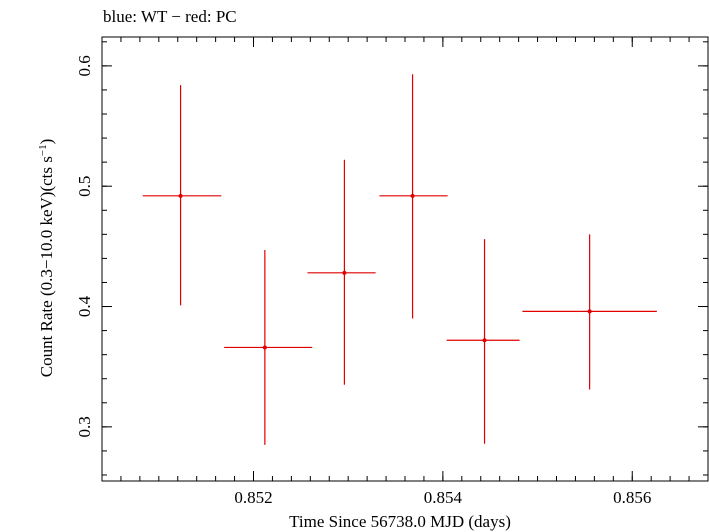 Image resolution: width=709 pixels, height=532 pixels. Describe the element at coordinates (84, 186) in the screenshot. I see `y-tick-label: 0.5` at that location.